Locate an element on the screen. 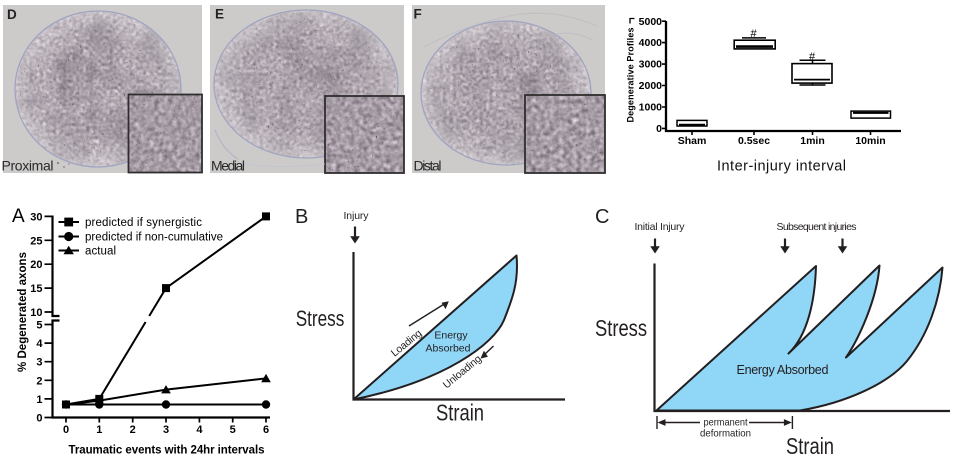  svg-text: 6 is located at coordinates (266, 430).